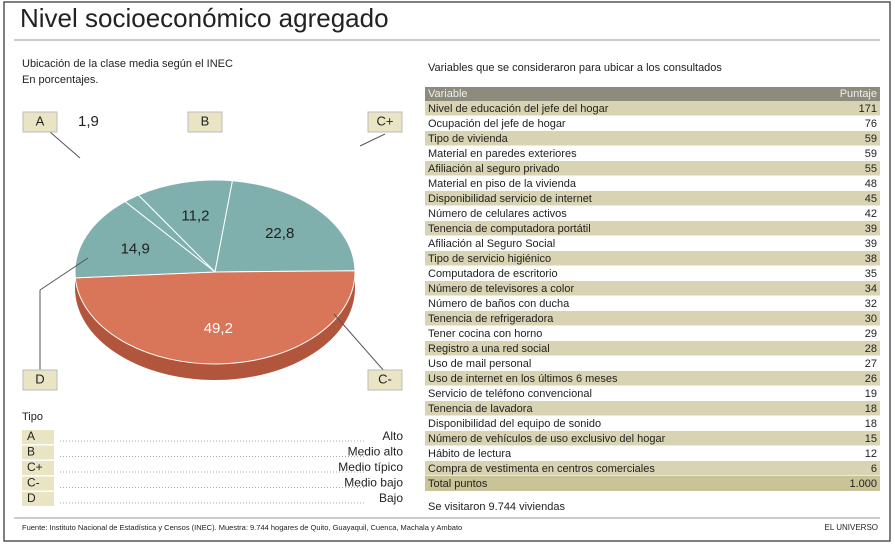 Image resolution: width=895 pixels, height=544 pixels. Describe the element at coordinates (279, 233) in the screenshot. I see `value-label: 22,8` at that location.